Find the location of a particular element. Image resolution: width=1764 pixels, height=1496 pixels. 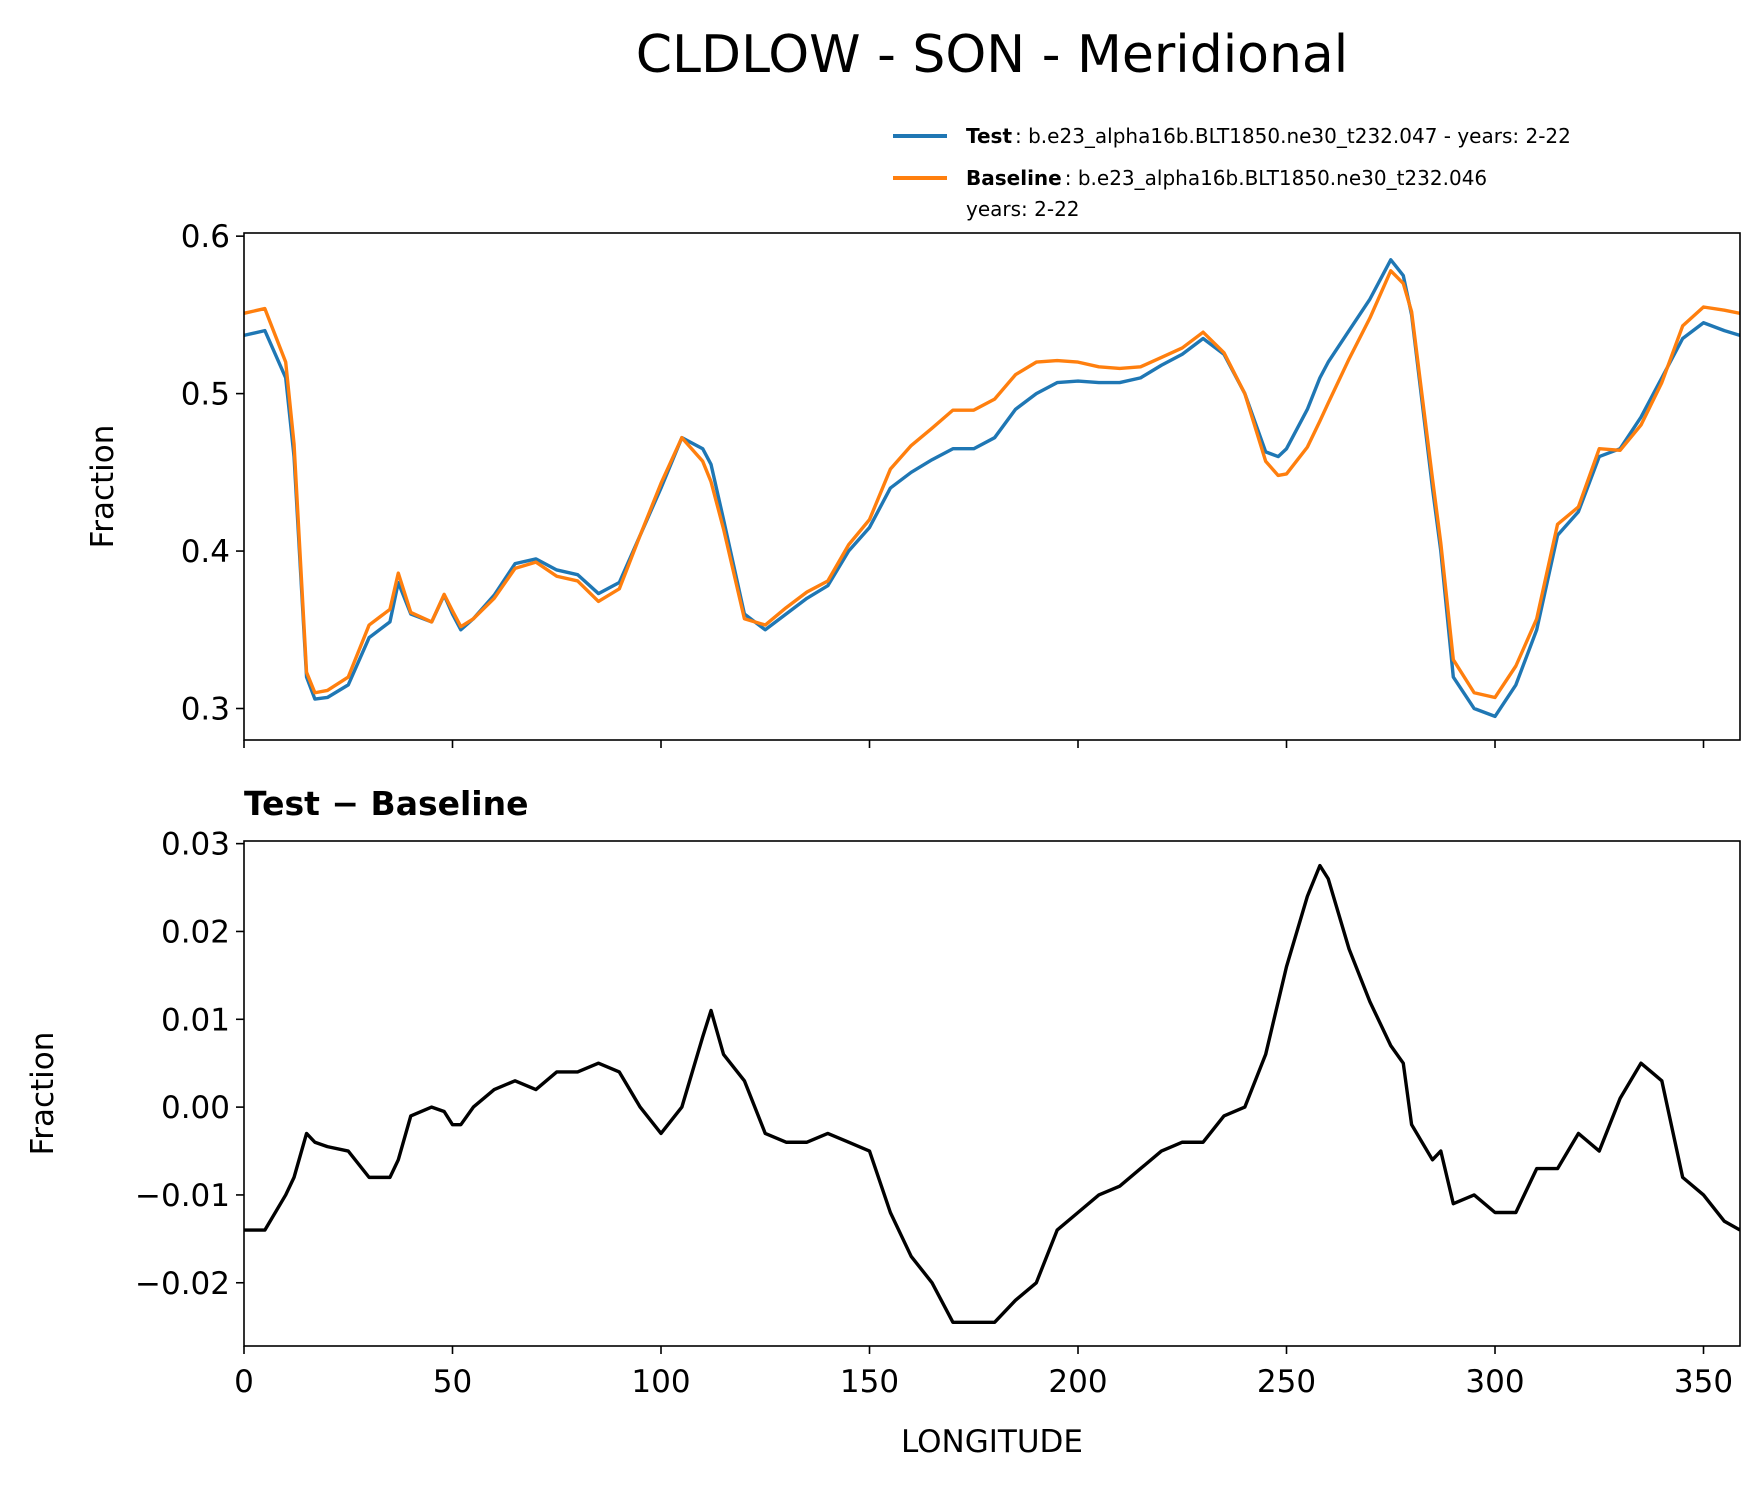

y-tick-label: −0.01 is located at coordinates (182, 1196).